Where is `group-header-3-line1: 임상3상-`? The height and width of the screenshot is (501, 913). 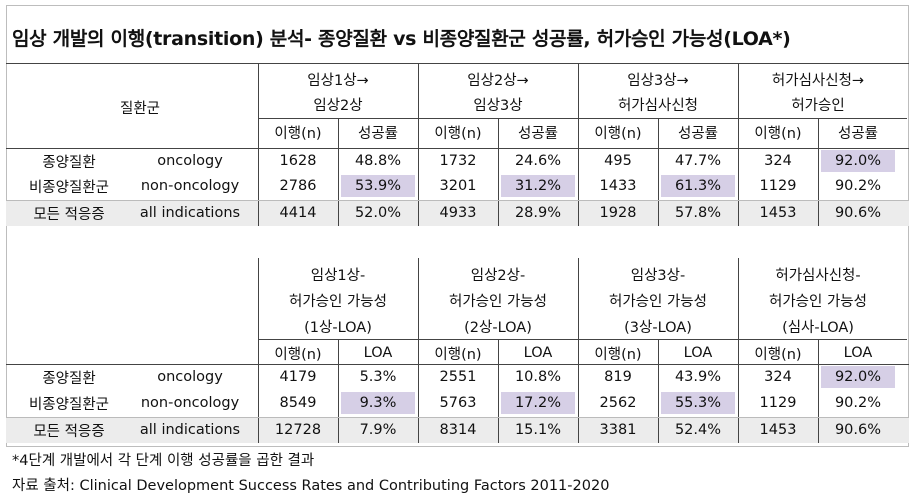 group-header-3-line1: 임상3상- is located at coordinates (658, 275).